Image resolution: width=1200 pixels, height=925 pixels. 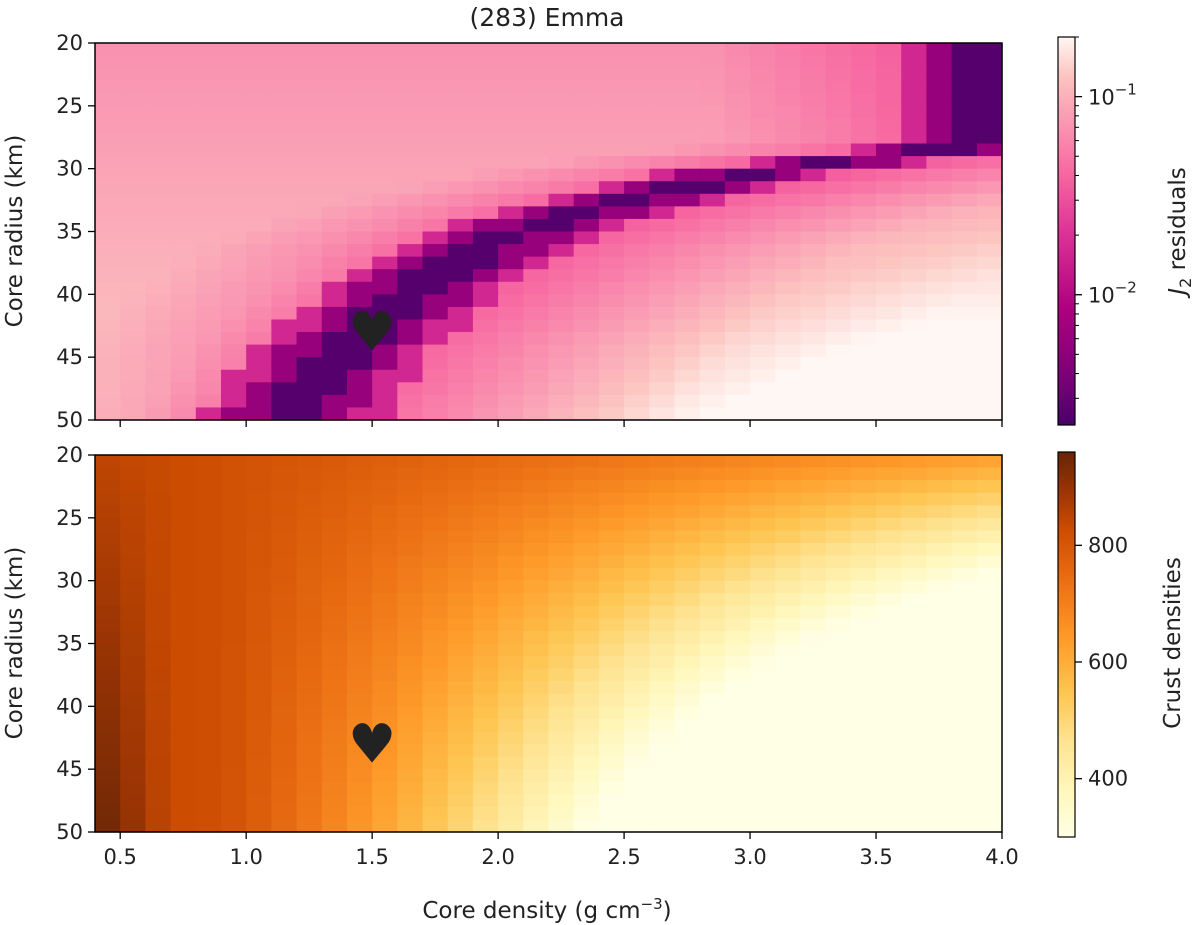 What do you see at coordinates (15, 643) in the screenshot?
I see `bottom-y-axis-label: Core radius (km)` at bounding box center [15, 643].